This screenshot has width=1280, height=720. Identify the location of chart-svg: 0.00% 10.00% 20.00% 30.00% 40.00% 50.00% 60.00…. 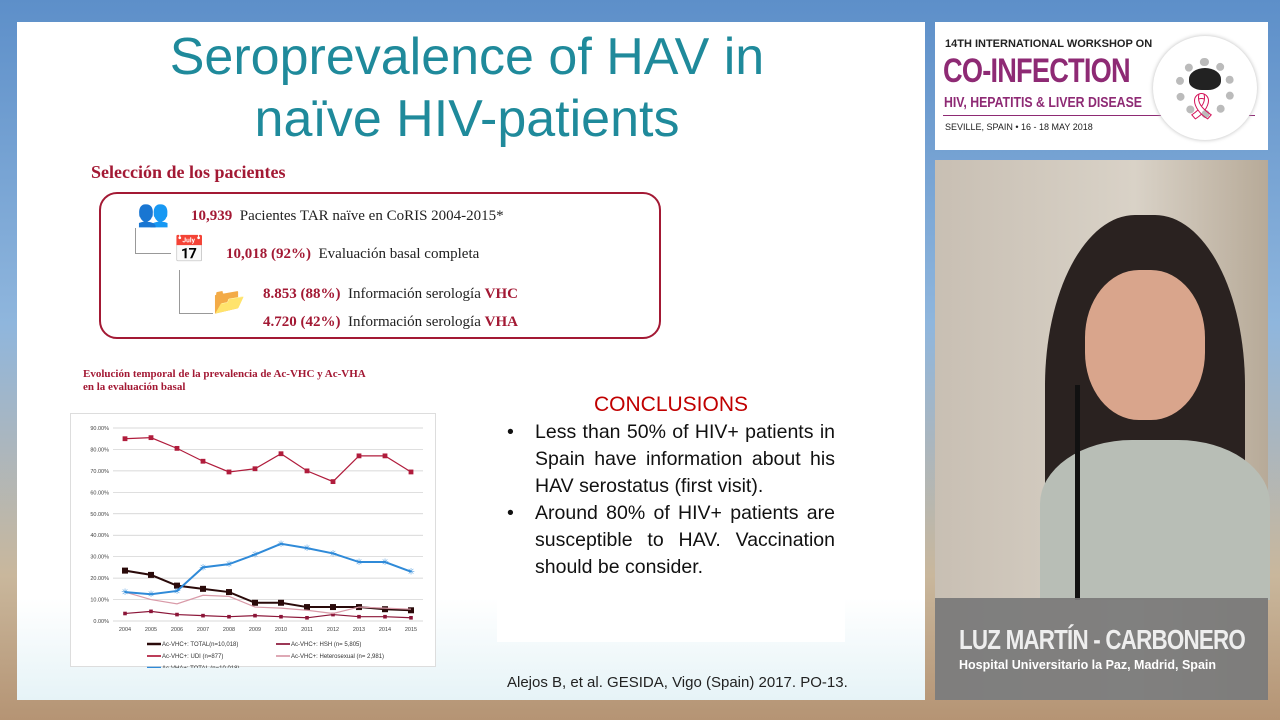
(256, 549).